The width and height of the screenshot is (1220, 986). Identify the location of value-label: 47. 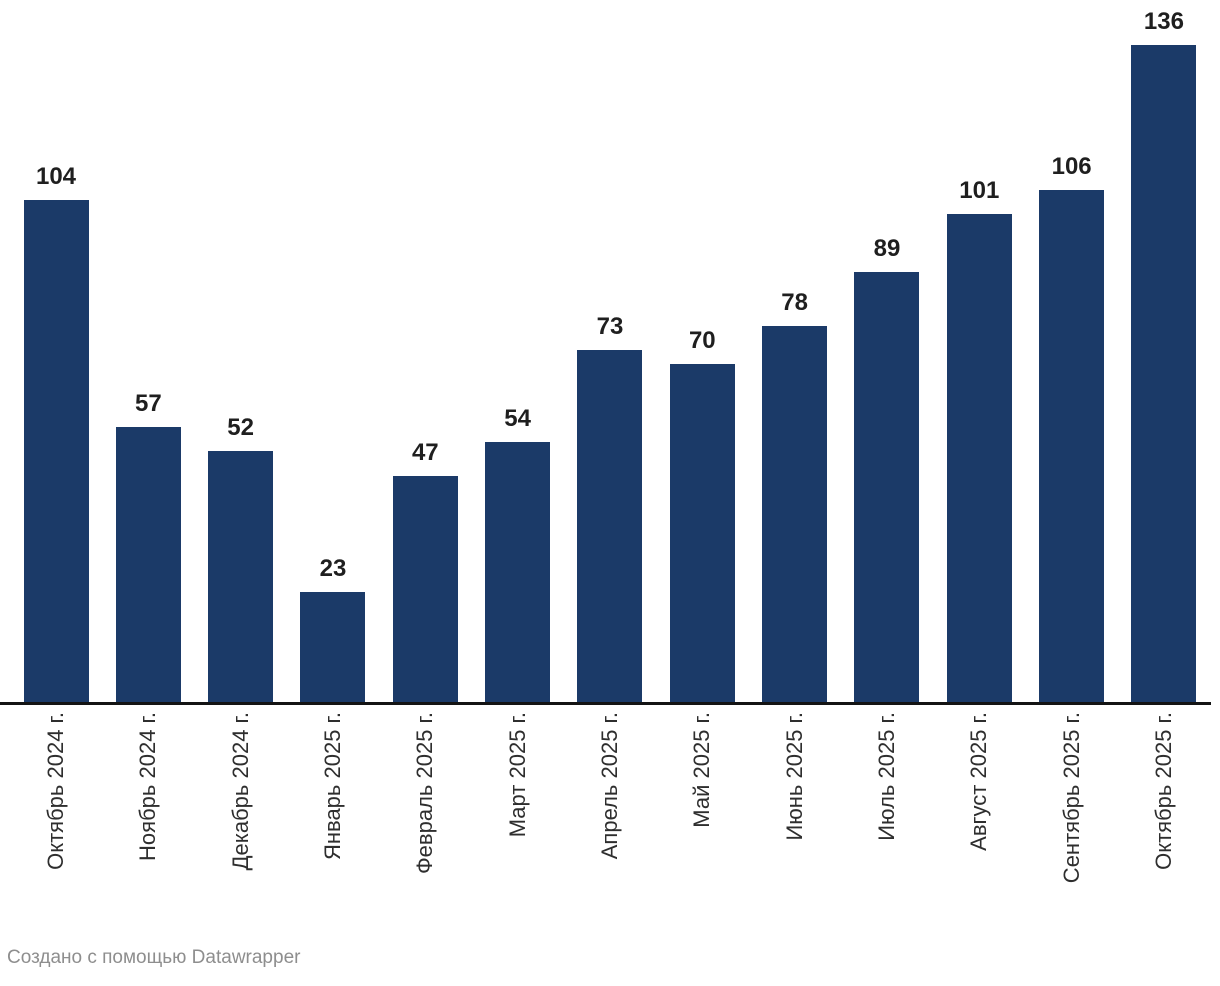
(425, 452).